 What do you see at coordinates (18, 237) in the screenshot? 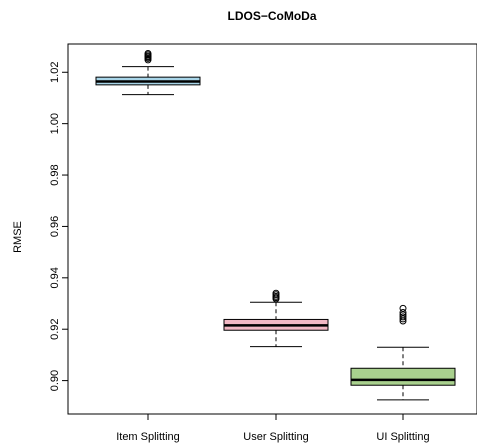
I see `y-axis-label: RMSE` at bounding box center [18, 237].